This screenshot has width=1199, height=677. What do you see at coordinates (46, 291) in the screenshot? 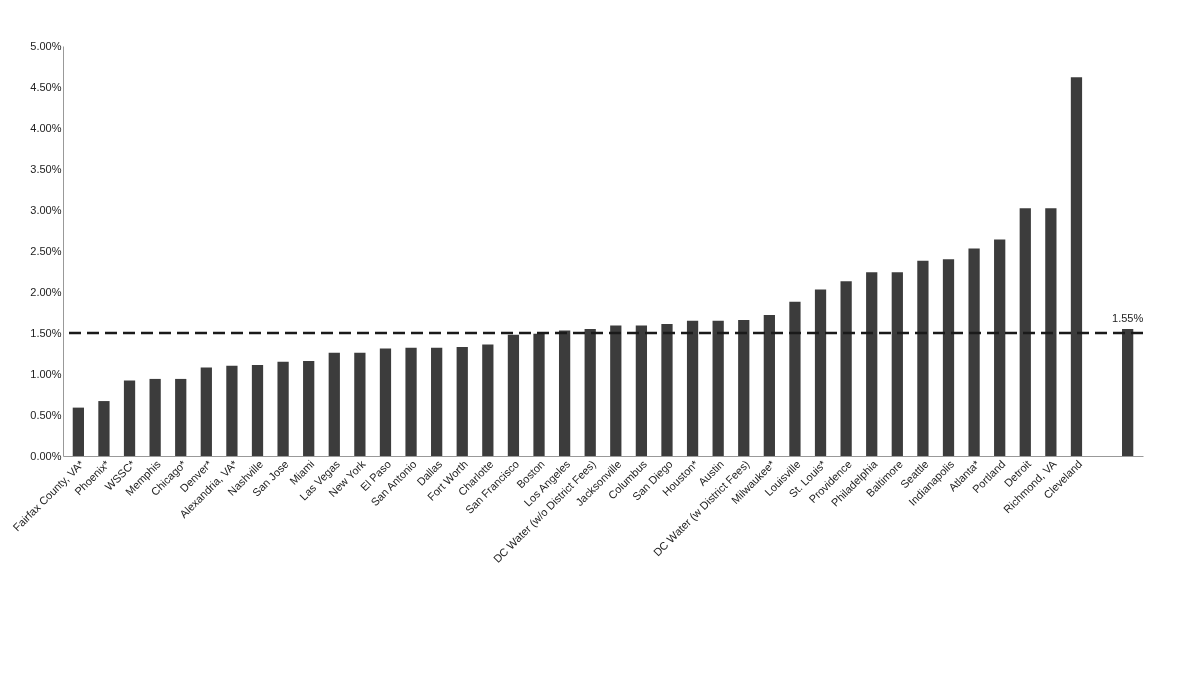
I see `y-tick-label: 2.00%` at bounding box center [46, 291].